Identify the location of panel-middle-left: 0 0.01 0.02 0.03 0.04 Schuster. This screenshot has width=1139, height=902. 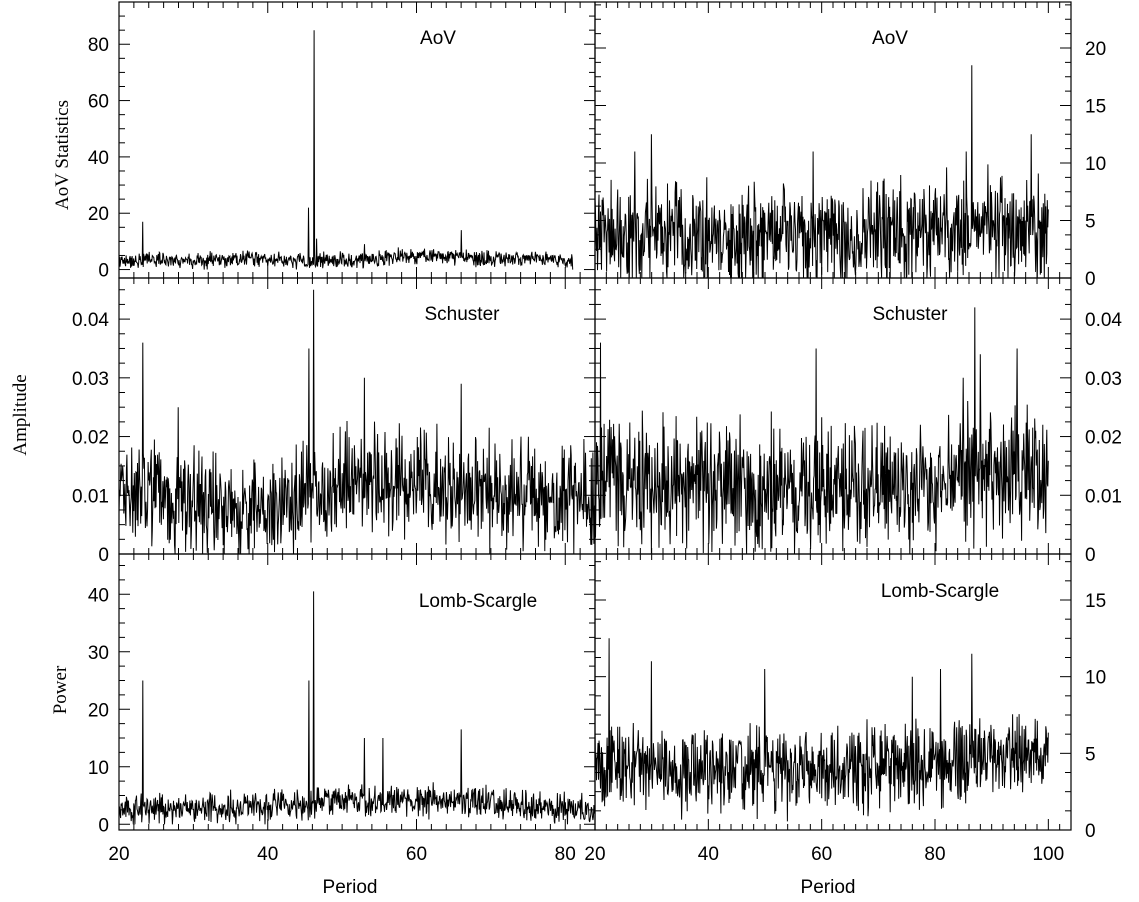
(334, 421).